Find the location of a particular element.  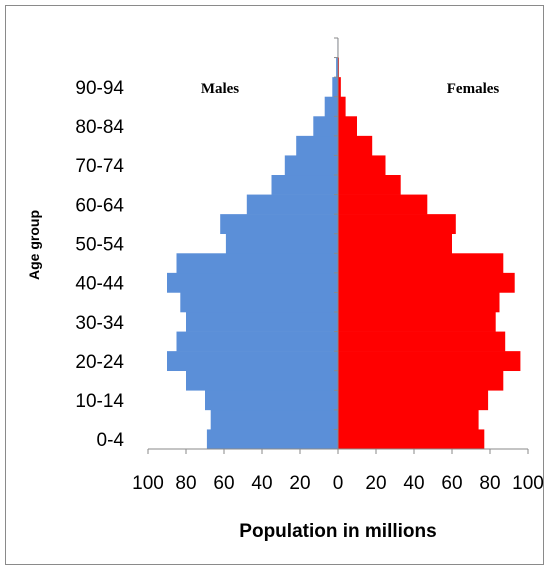

y-tick-label: 20-24 is located at coordinates (99, 362).